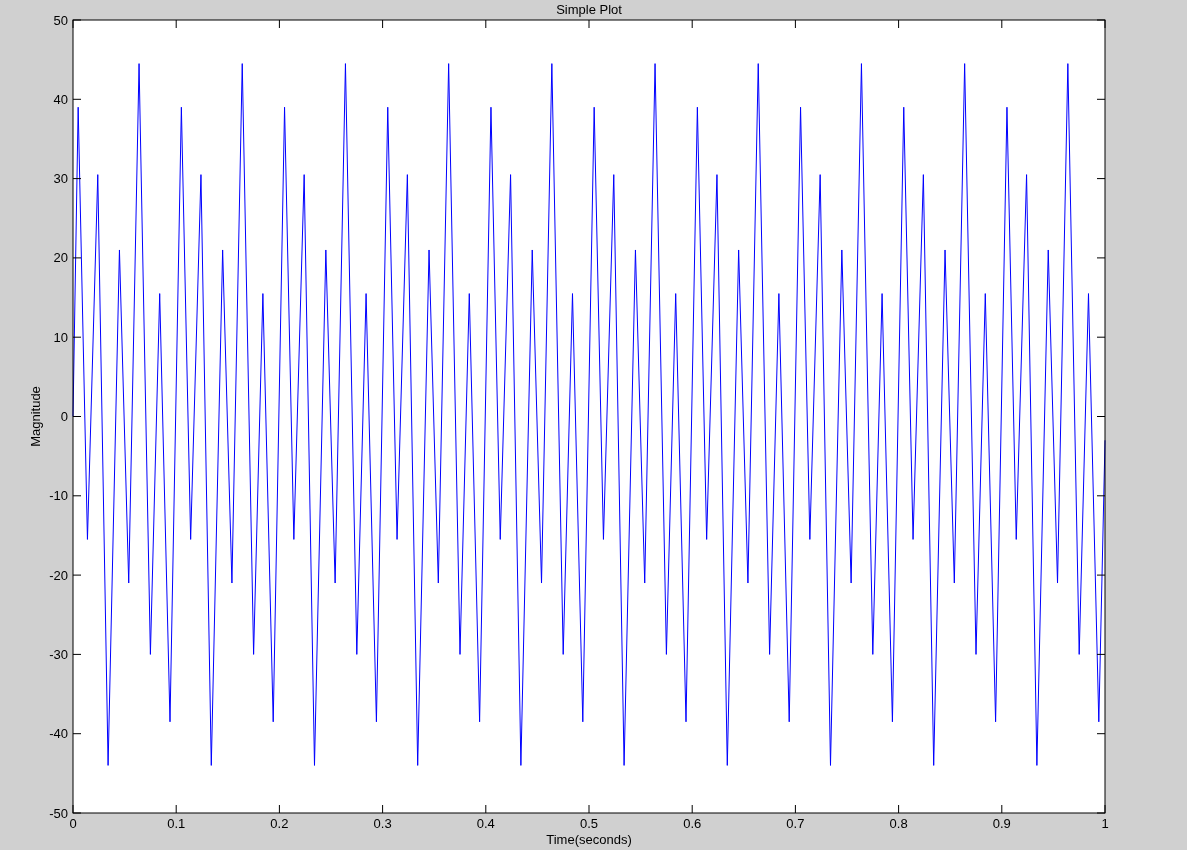 The height and width of the screenshot is (850, 1187). Describe the element at coordinates (58, 734) in the screenshot. I see `y-tick-label: -40` at that location.